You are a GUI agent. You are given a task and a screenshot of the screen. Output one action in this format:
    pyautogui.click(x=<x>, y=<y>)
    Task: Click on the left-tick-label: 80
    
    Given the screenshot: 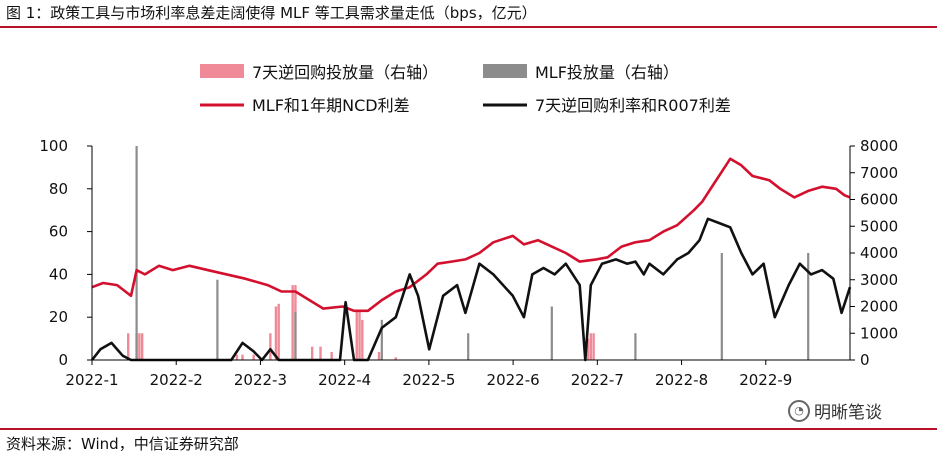 What is the action you would take?
    pyautogui.click(x=58, y=189)
    